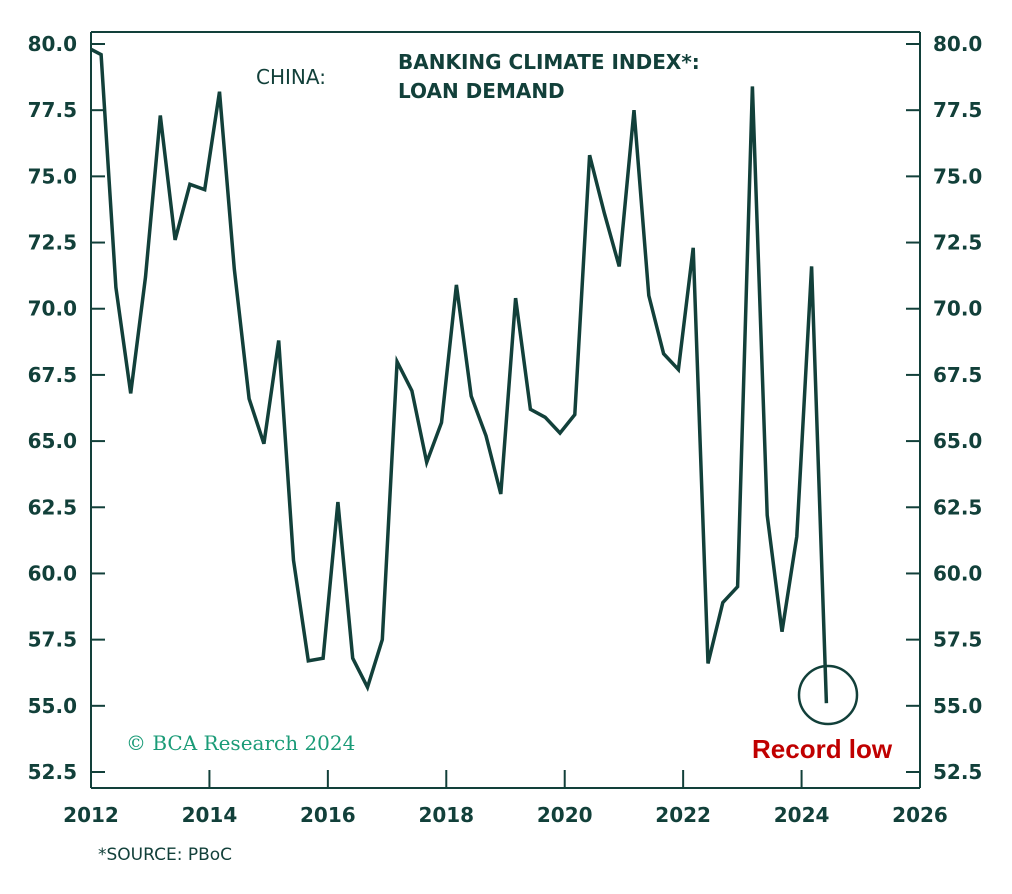  What do you see at coordinates (52, 176) in the screenshot?
I see `y-left-tick-label: 75.0` at bounding box center [52, 176].